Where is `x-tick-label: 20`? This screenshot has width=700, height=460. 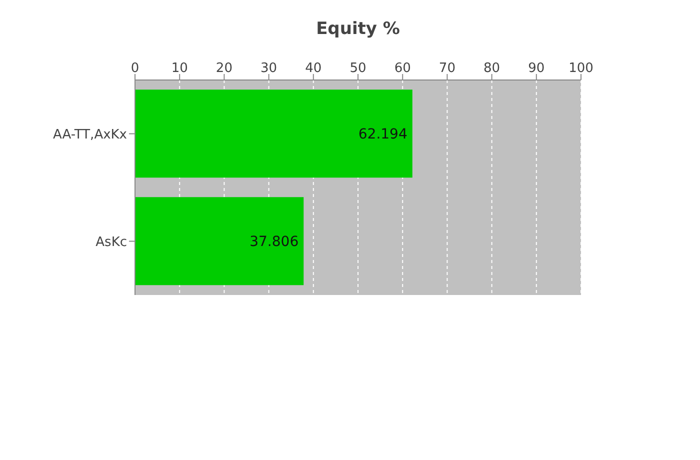
x-tick-label: 20 is located at coordinates (224, 68).